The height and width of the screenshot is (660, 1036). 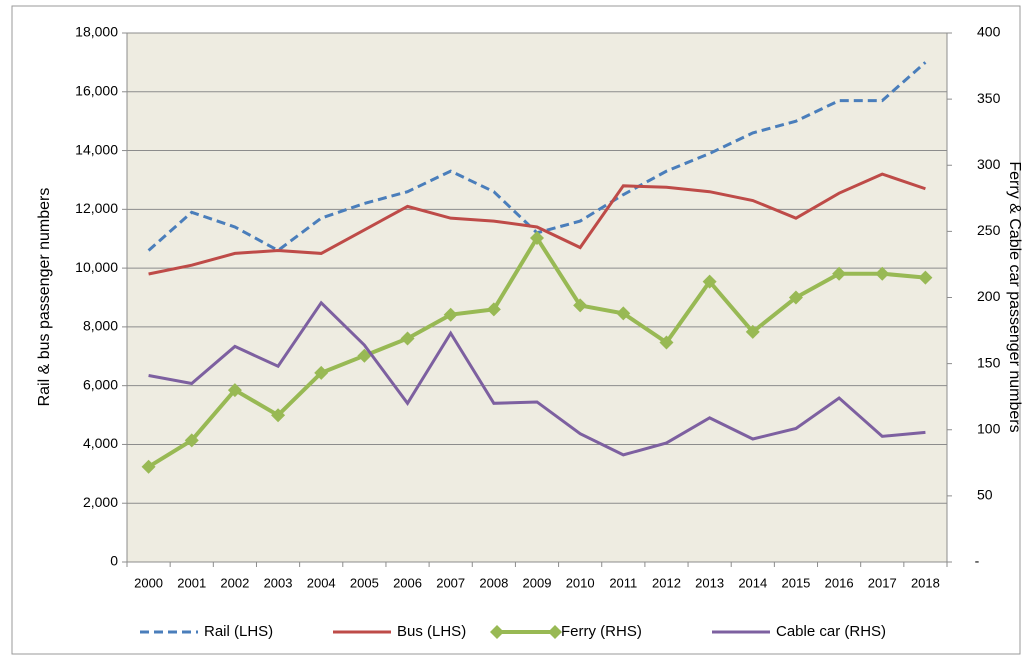 What do you see at coordinates (96, 267) in the screenshot?
I see `y-tick-label: 10,000` at bounding box center [96, 267].